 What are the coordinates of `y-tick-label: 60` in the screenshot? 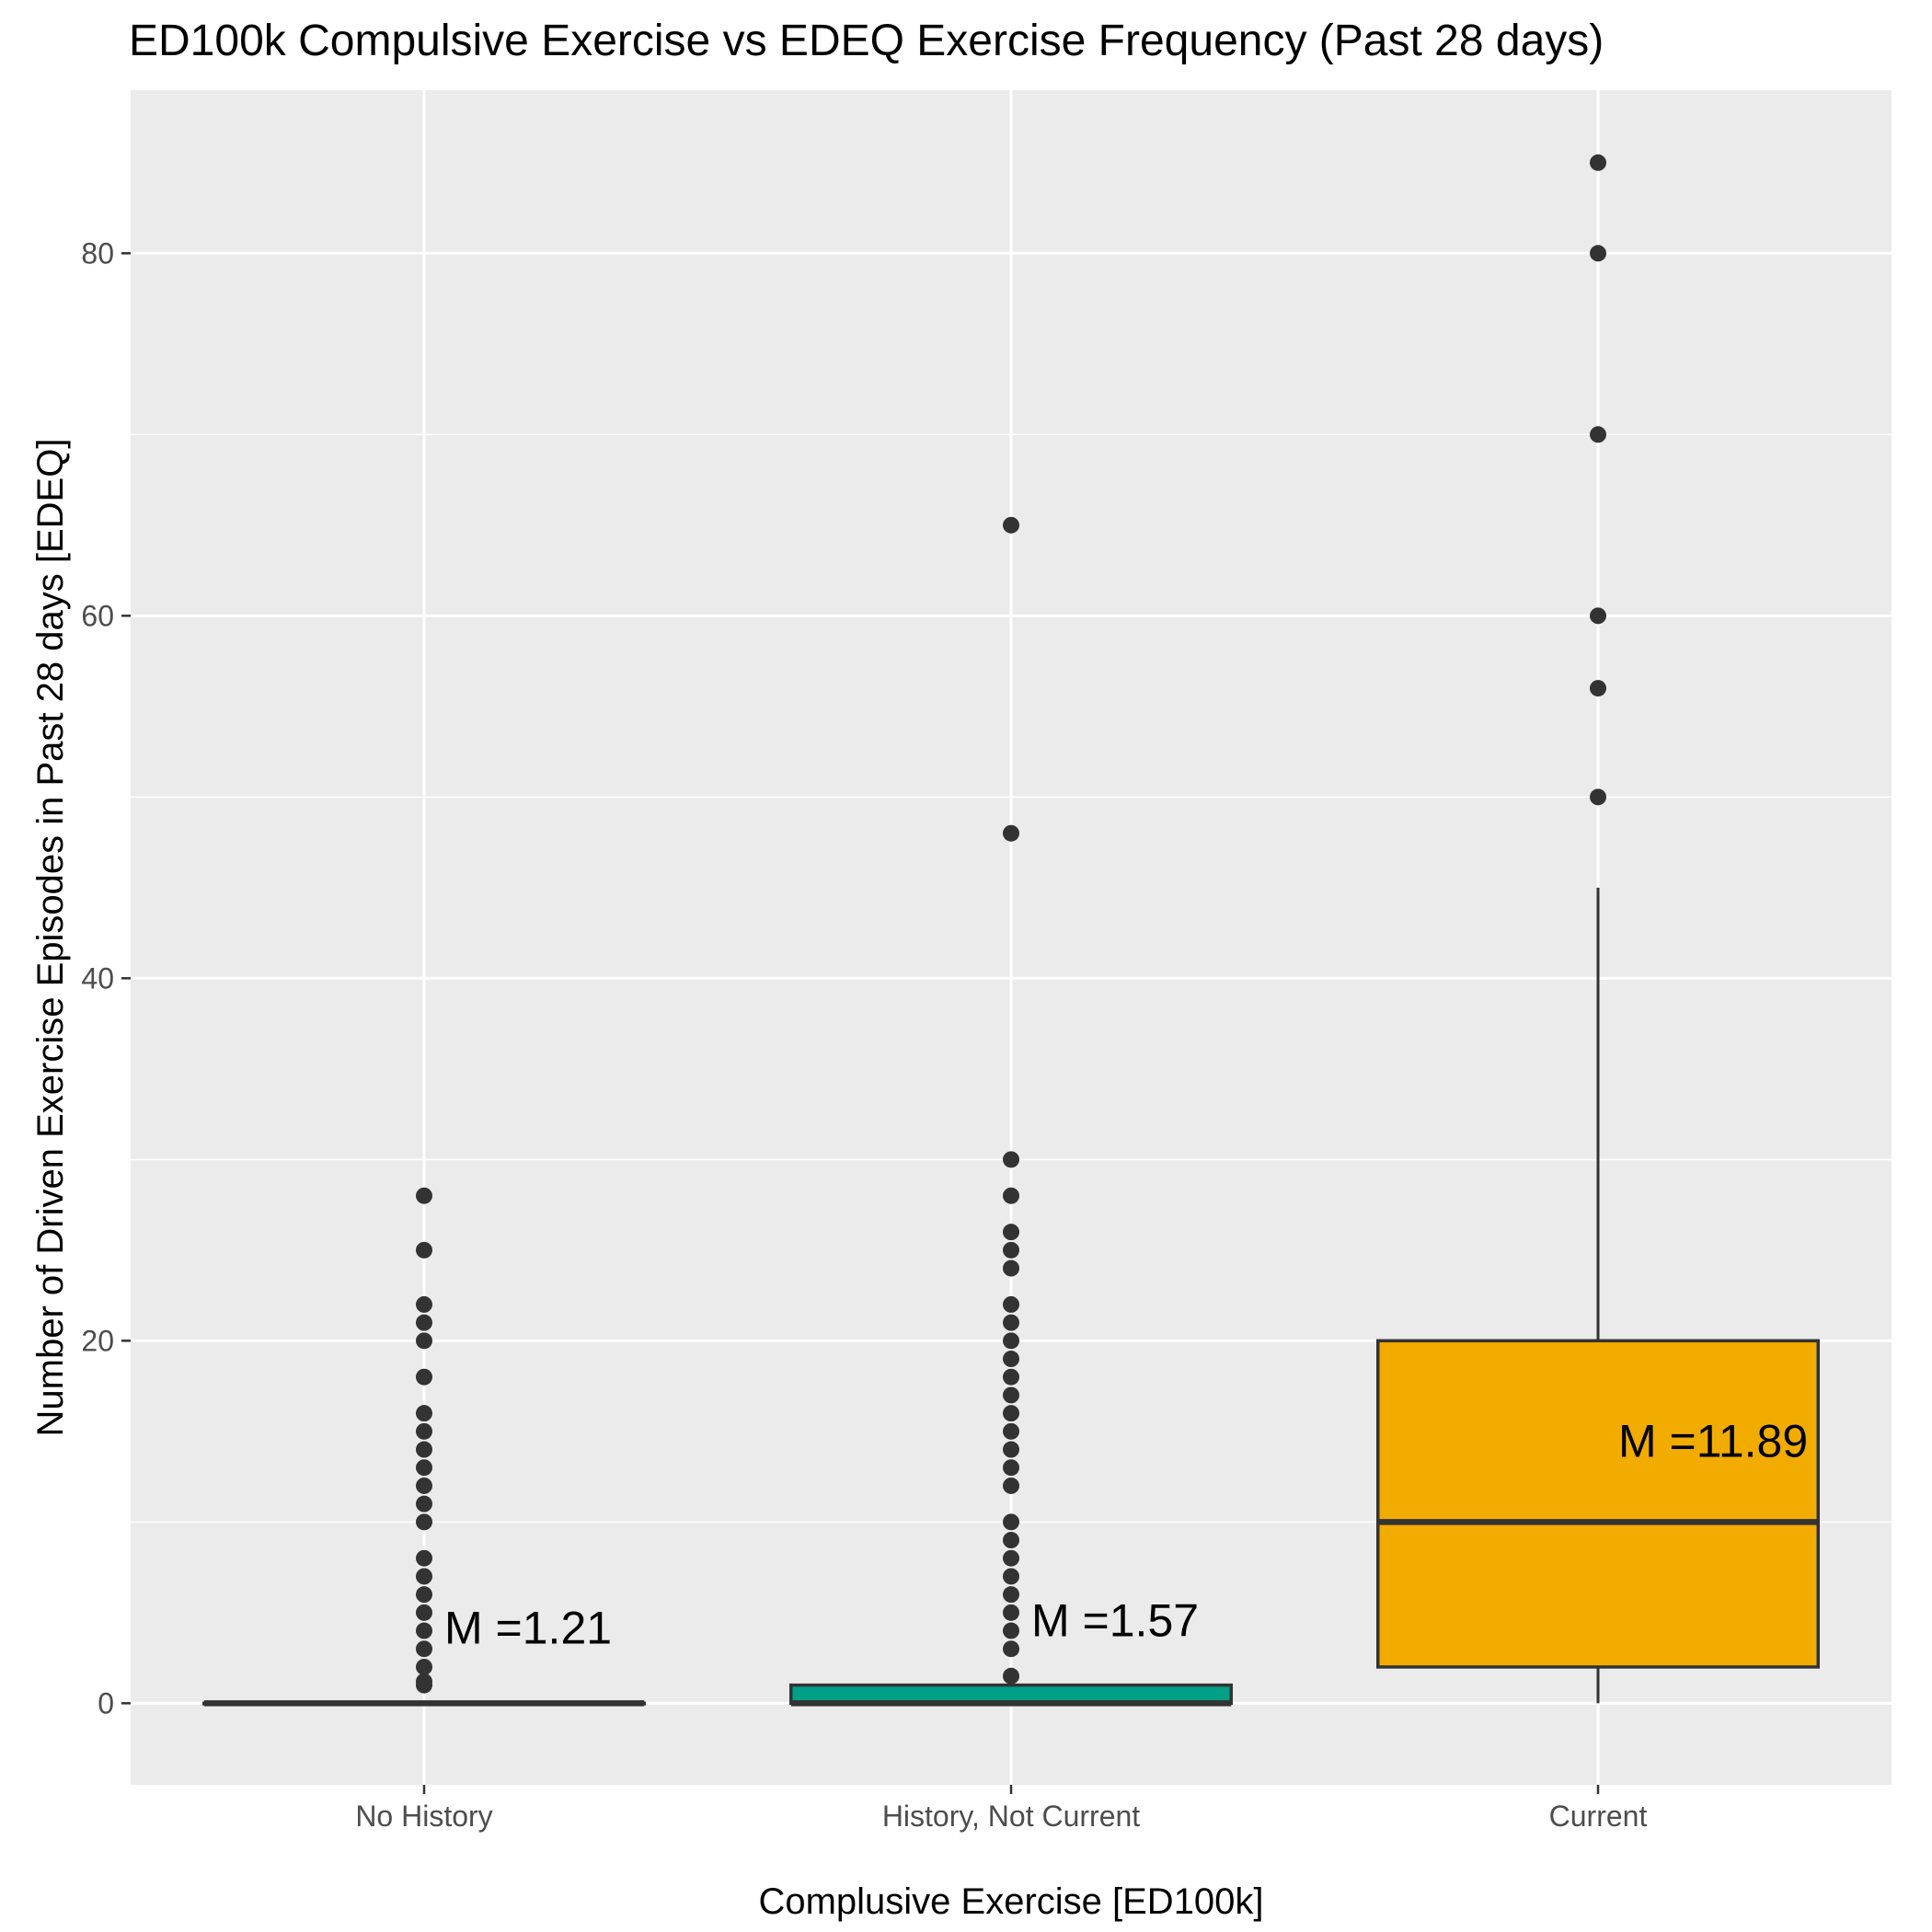 It's located at (97, 615).